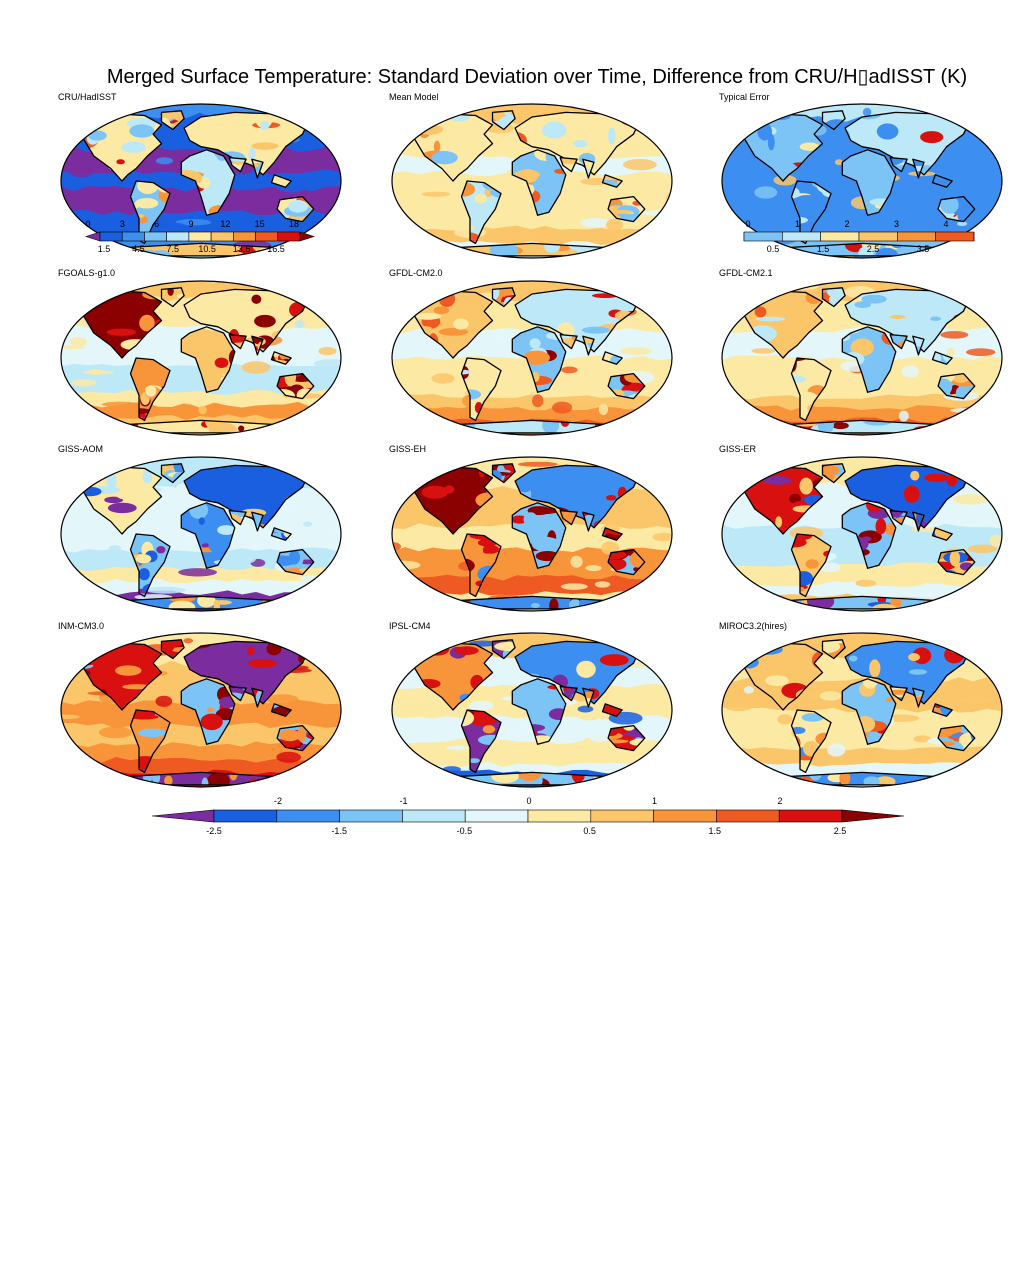 The height and width of the screenshot is (1280, 1024). What do you see at coordinates (408, 449) in the screenshot?
I see `panel-label: GISS-EH` at bounding box center [408, 449].